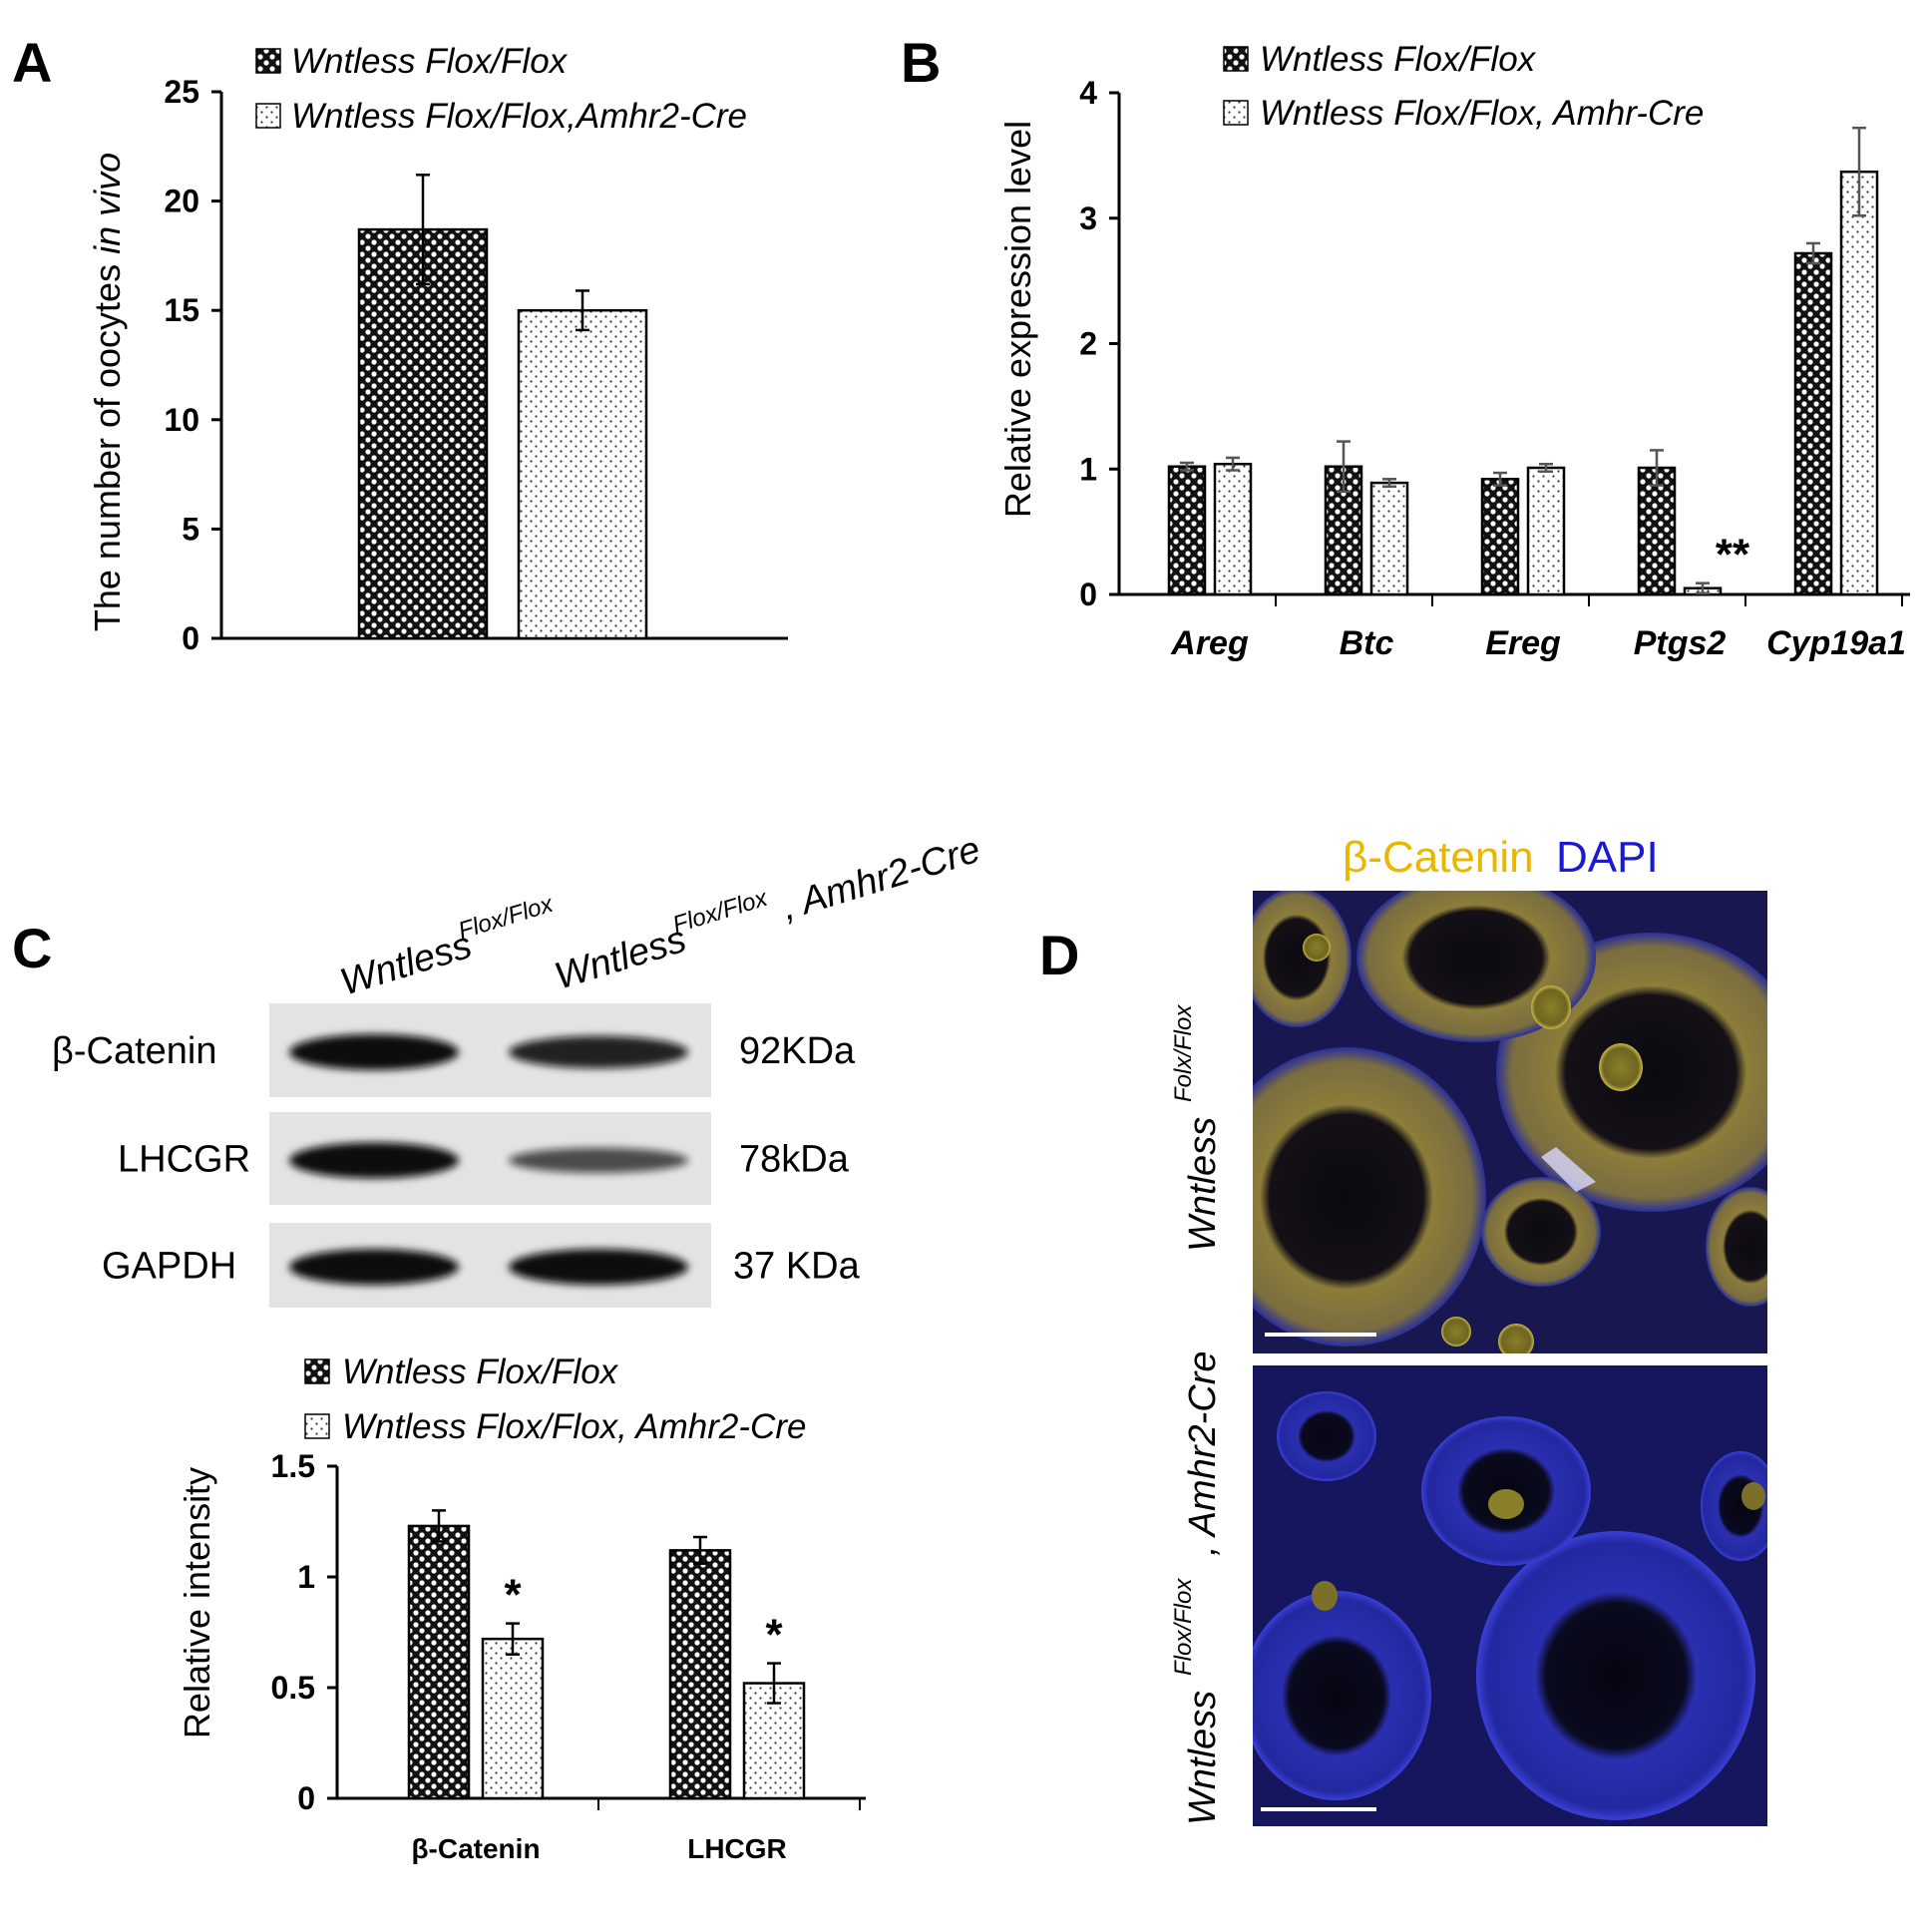 This screenshot has height=1927, width=1932. I want to click on y-axis-label-c: Relative intensity, so click(197, 1602).